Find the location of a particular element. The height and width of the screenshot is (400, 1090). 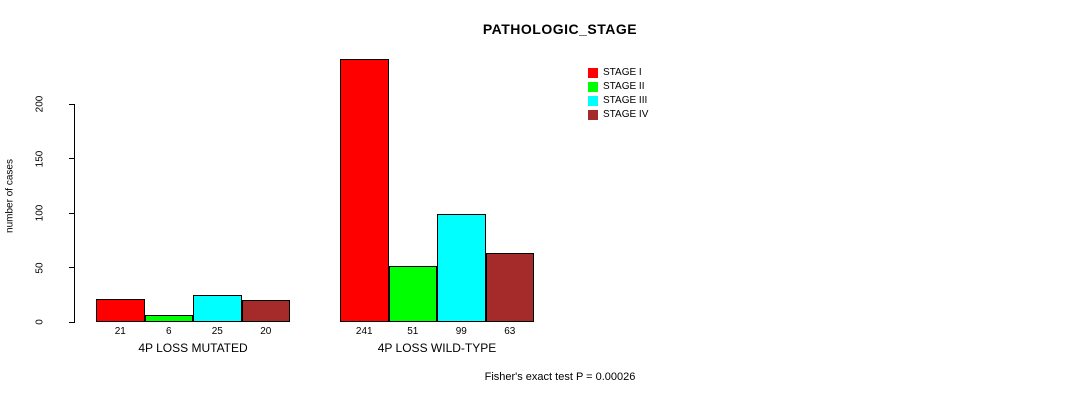

legend-label: STAGE IV is located at coordinates (626, 114).